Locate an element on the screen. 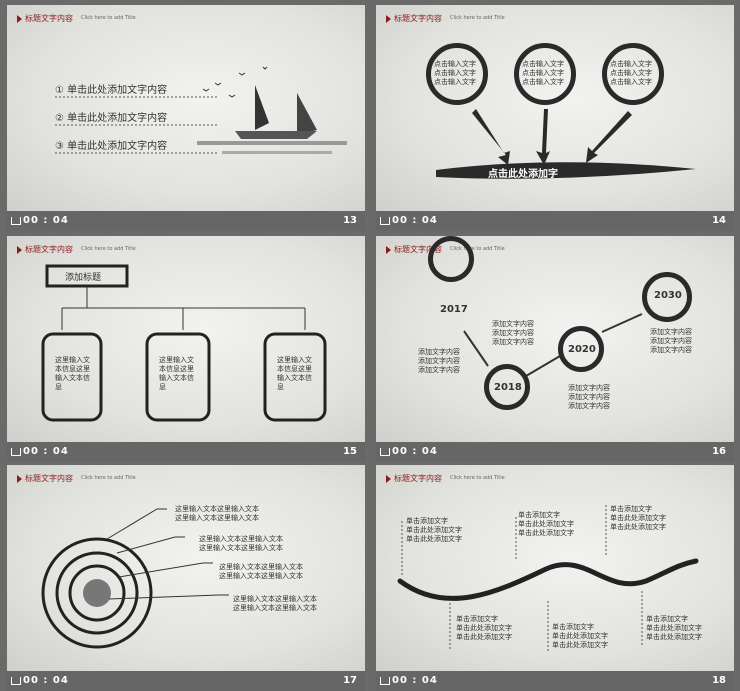 Image resolution: width=740 pixels, height=691 pixels. sailboat-icon is located at coordinates (272, 110).